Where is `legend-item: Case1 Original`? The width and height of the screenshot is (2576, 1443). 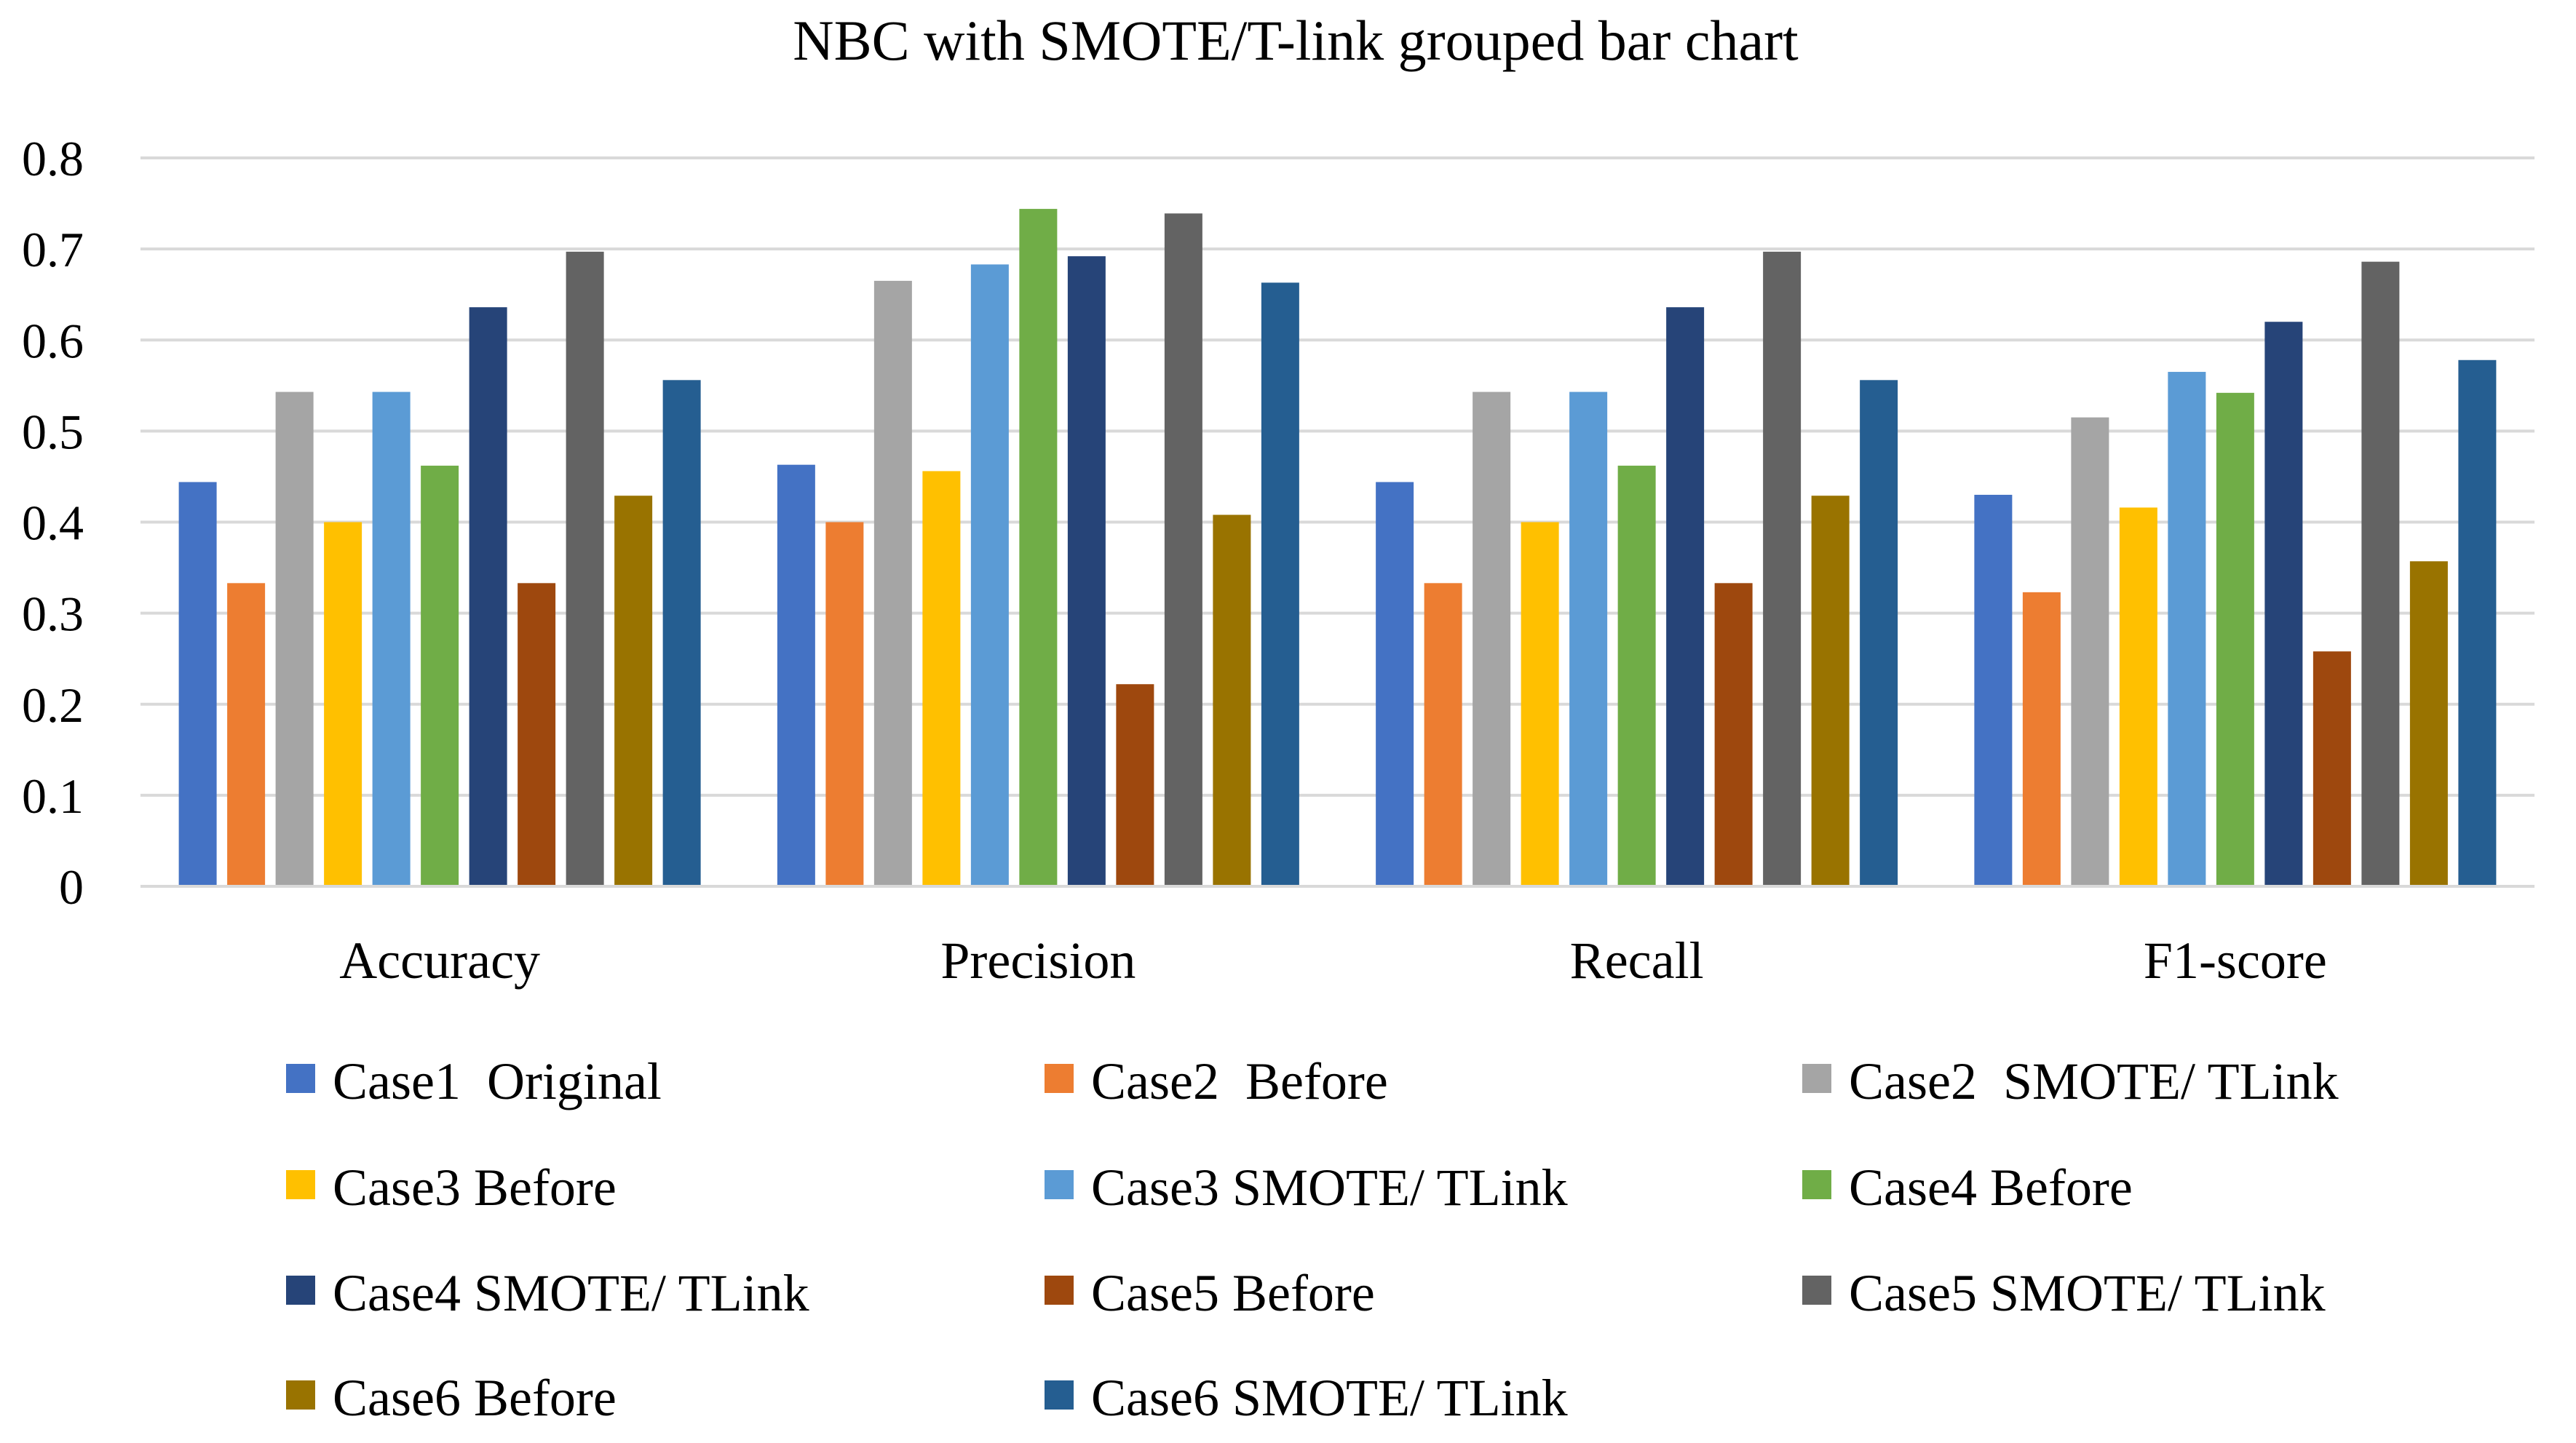
legend-item: Case1 Original is located at coordinates (474, 1081).